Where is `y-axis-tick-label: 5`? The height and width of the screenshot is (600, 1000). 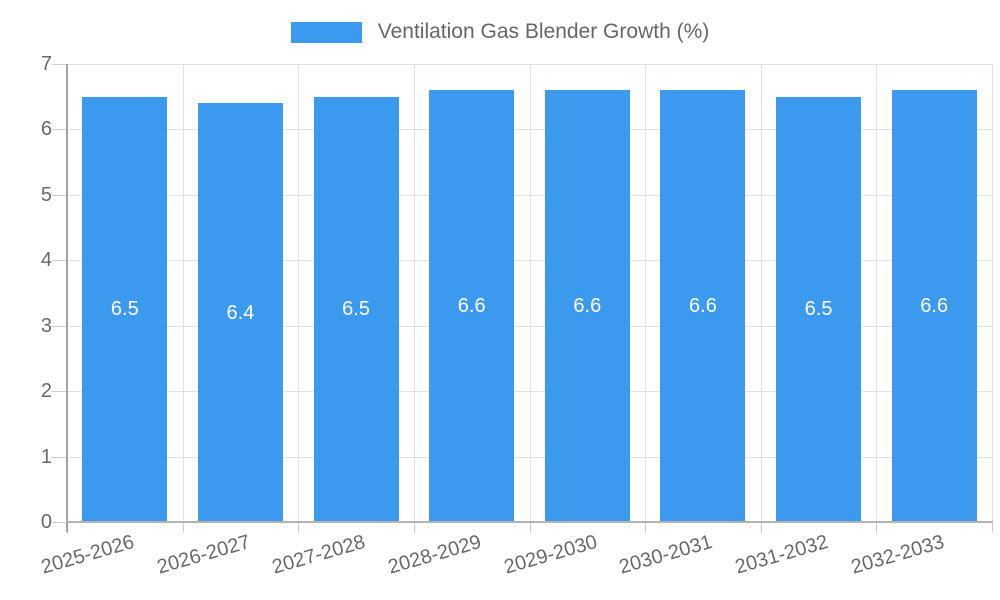
y-axis-tick-label: 5 is located at coordinates (46, 194).